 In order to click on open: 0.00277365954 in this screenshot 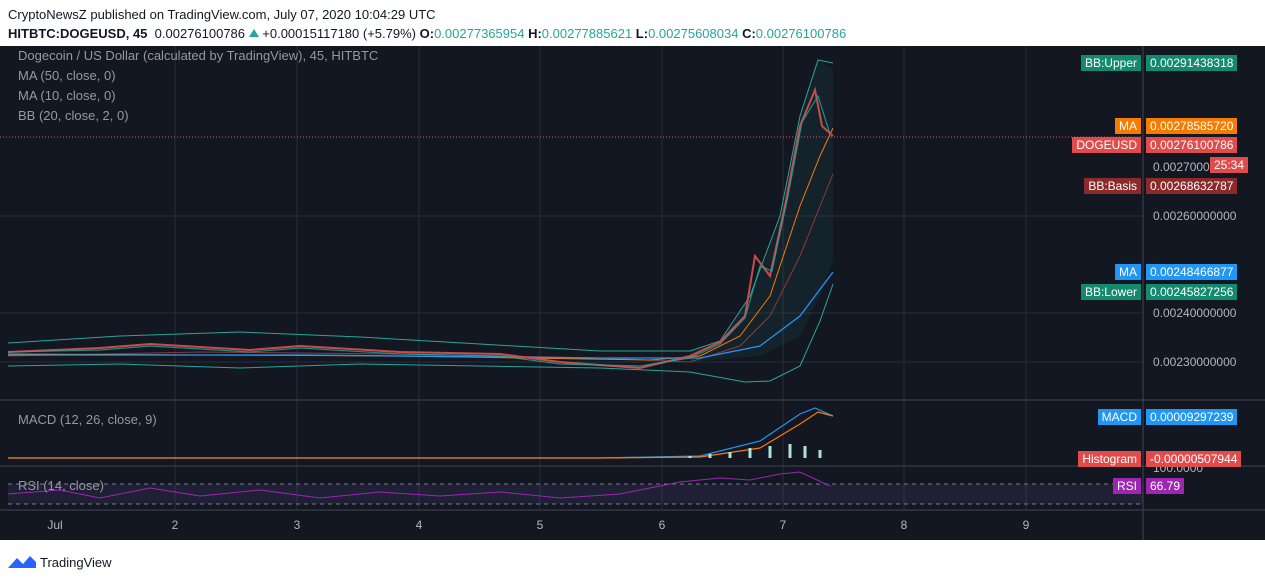, I will do `click(479, 33)`.